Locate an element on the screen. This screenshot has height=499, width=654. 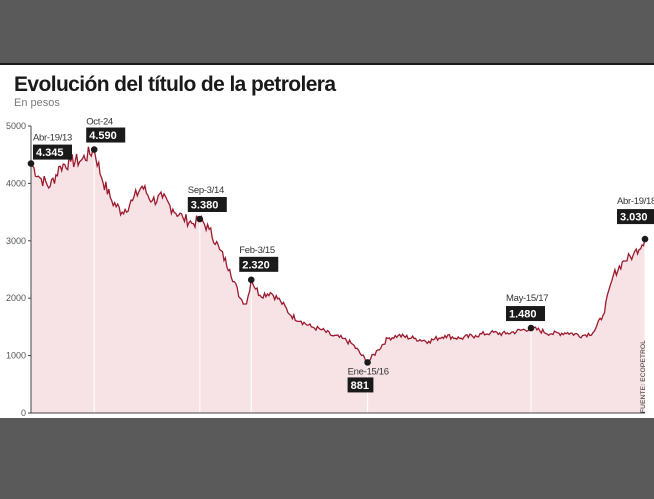
annotation: Oct-24 4.590 is located at coordinates (106, 135).